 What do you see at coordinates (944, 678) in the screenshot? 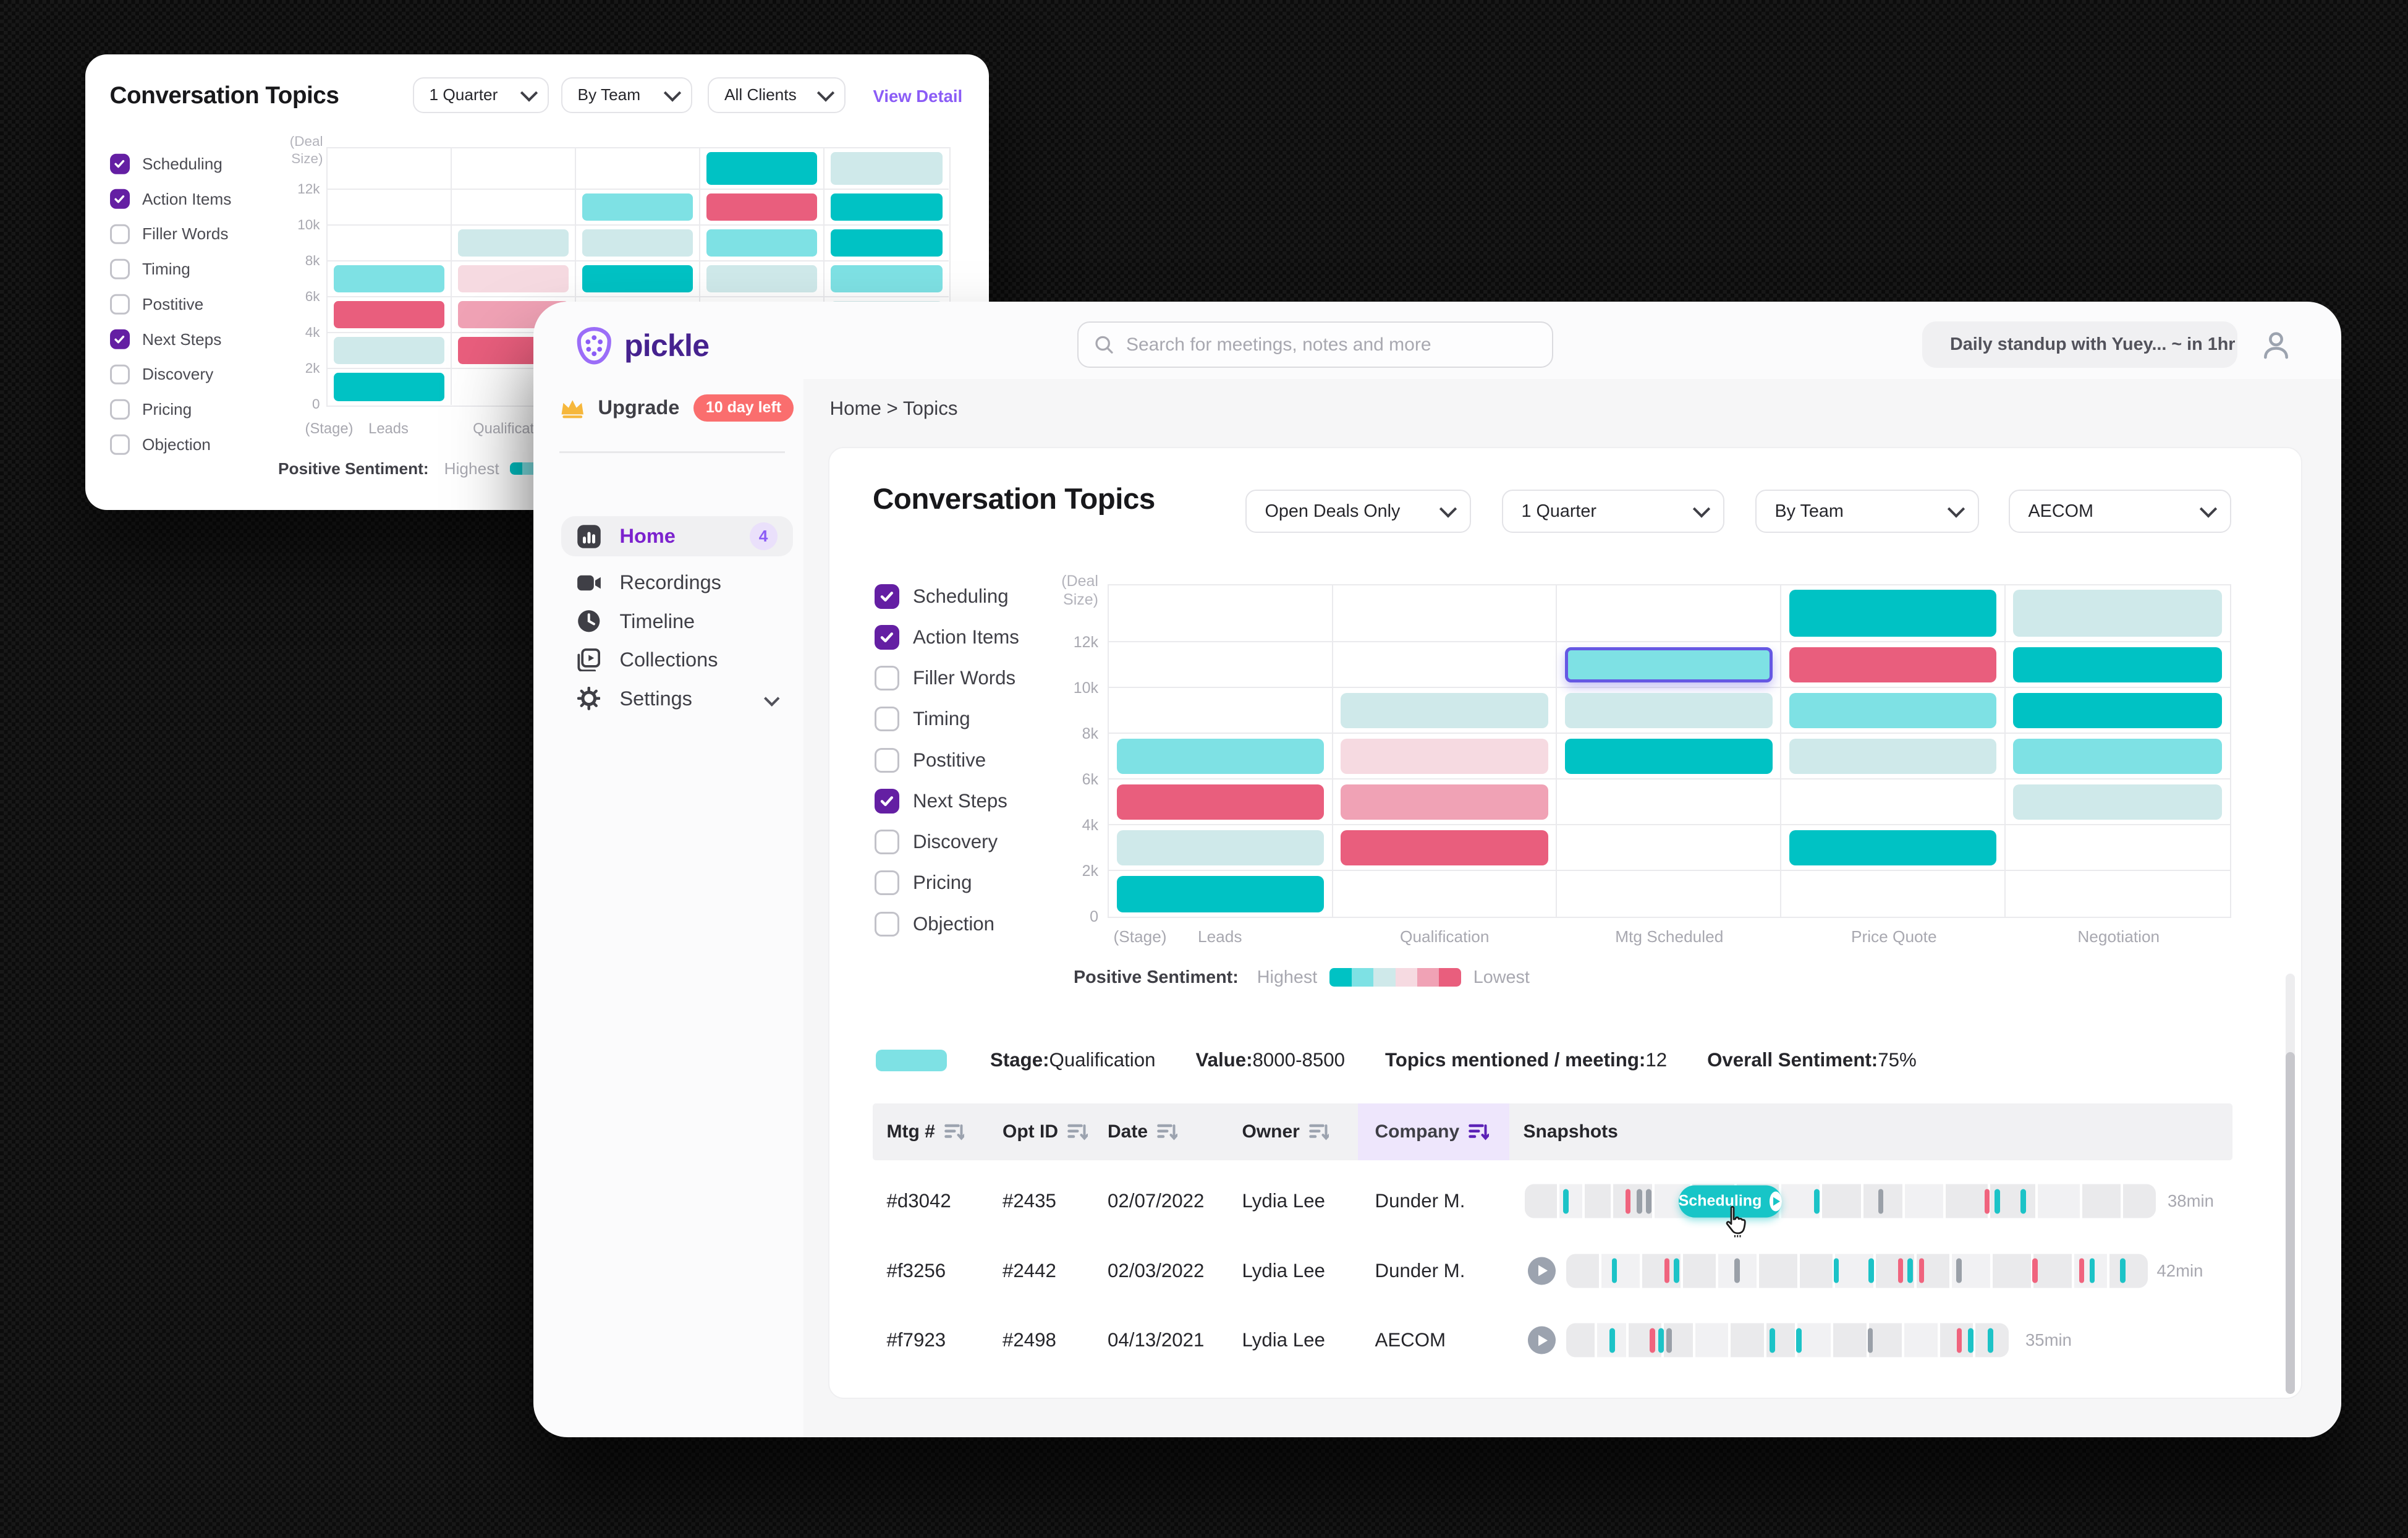
I see `topic-filter-filler-words: Filler Words` at bounding box center [944, 678].